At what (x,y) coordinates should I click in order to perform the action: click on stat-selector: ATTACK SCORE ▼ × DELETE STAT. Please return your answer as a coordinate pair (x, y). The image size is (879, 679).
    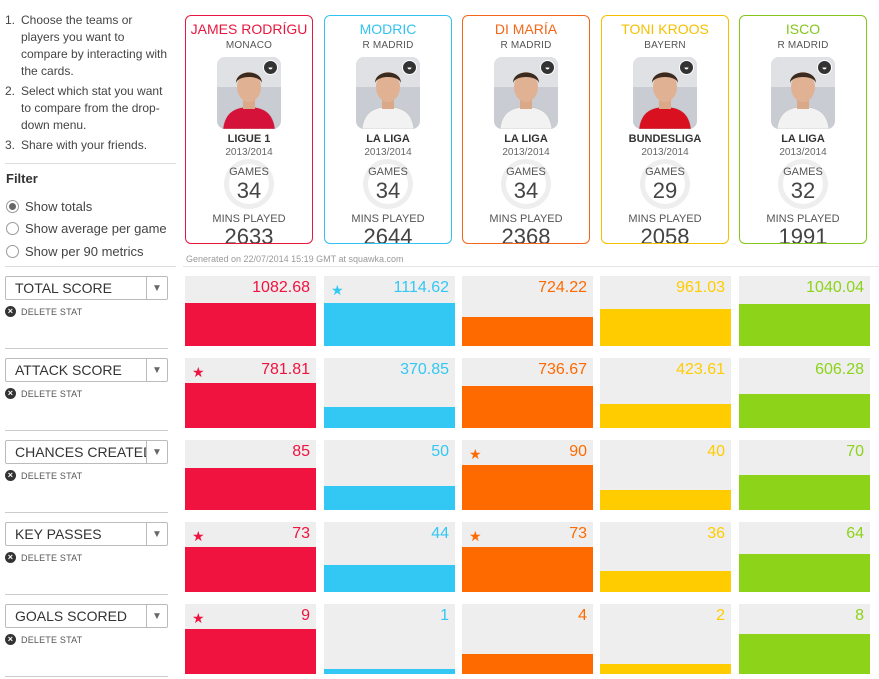
    Looking at the image, I should click on (86, 378).